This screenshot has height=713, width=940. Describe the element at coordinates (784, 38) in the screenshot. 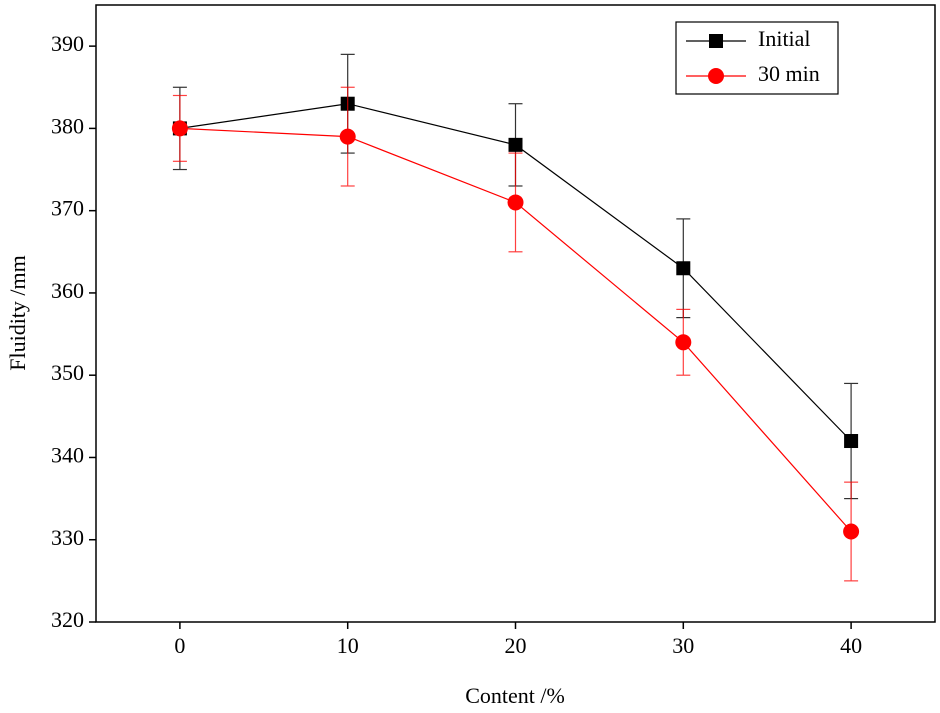

I see `legend-label: Initial` at that location.